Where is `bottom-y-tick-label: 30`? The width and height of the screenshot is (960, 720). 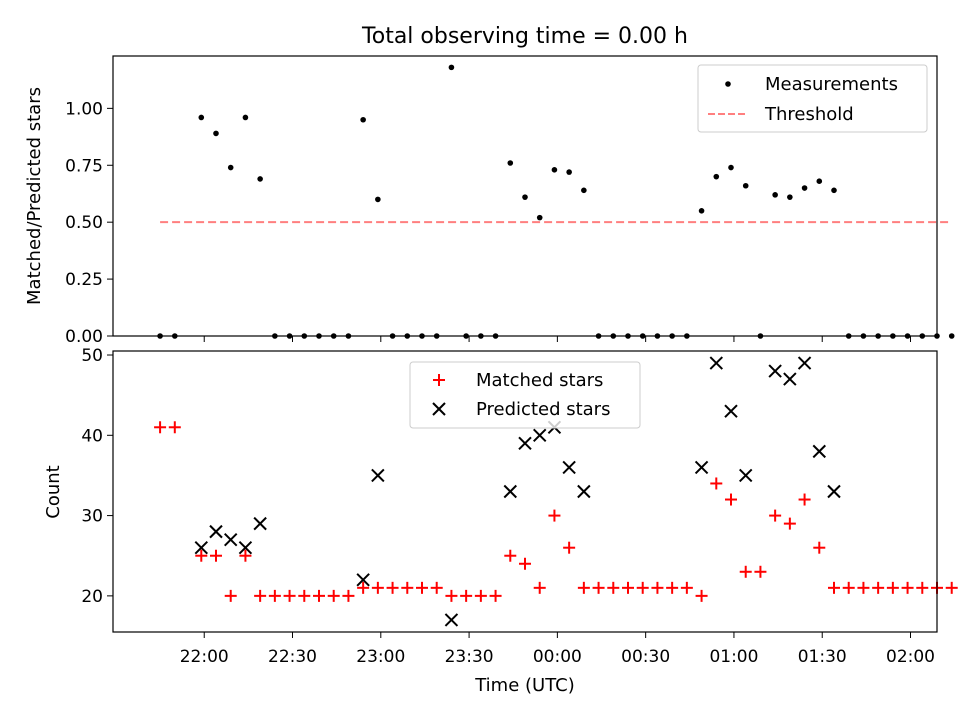 bottom-y-tick-label: 30 is located at coordinates (92, 517).